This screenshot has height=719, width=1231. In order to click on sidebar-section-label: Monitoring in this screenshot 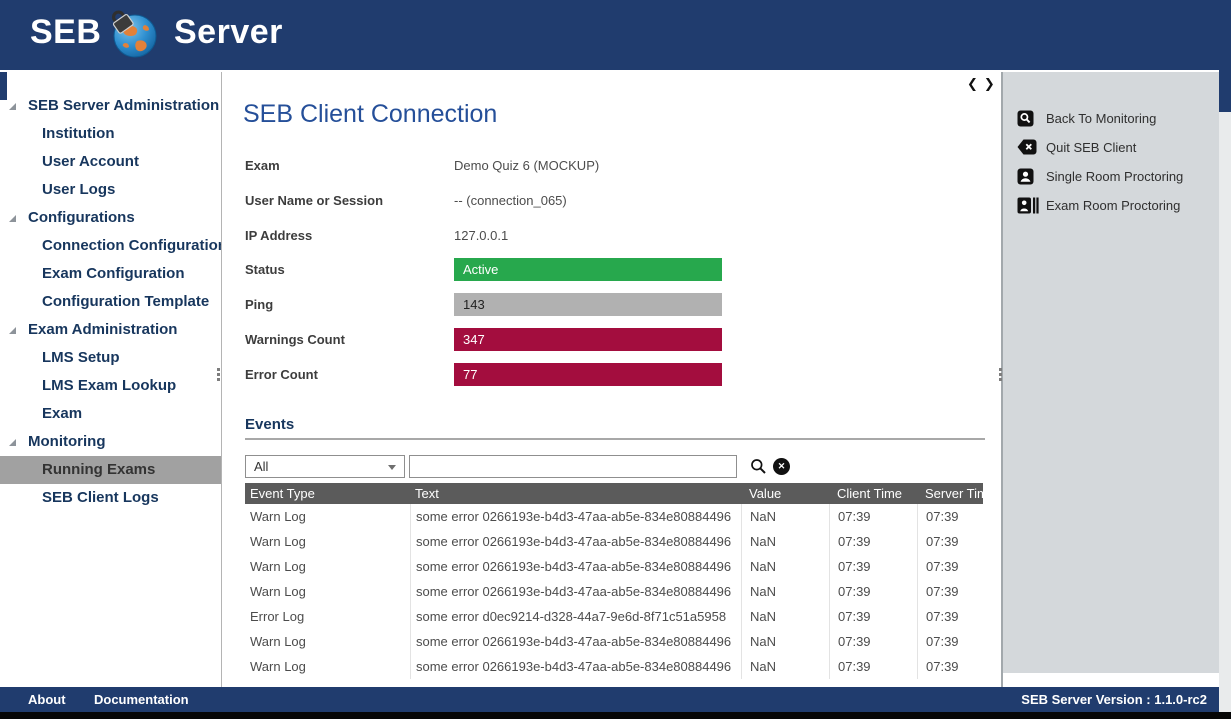, I will do `click(67, 441)`.